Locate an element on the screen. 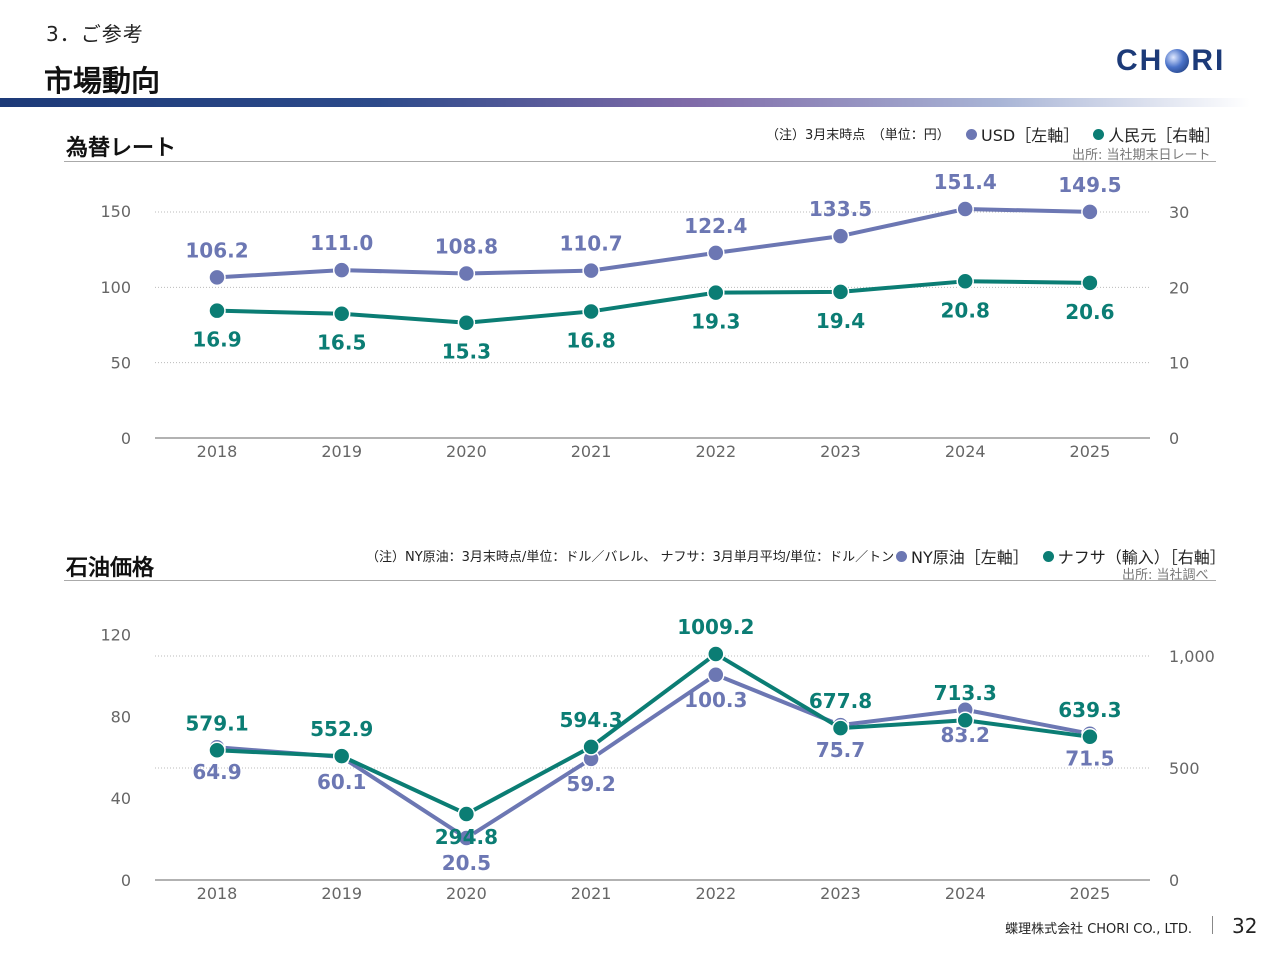 The width and height of the screenshot is (1280, 960). oil-title-underline is located at coordinates (640, 580).